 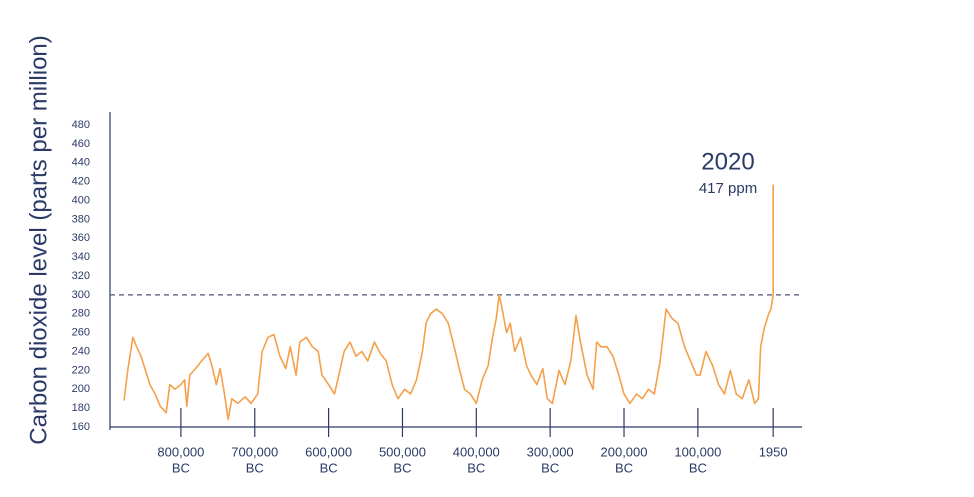 What do you see at coordinates (81, 238) in the screenshot?
I see `y-tick-label: 360` at bounding box center [81, 238].